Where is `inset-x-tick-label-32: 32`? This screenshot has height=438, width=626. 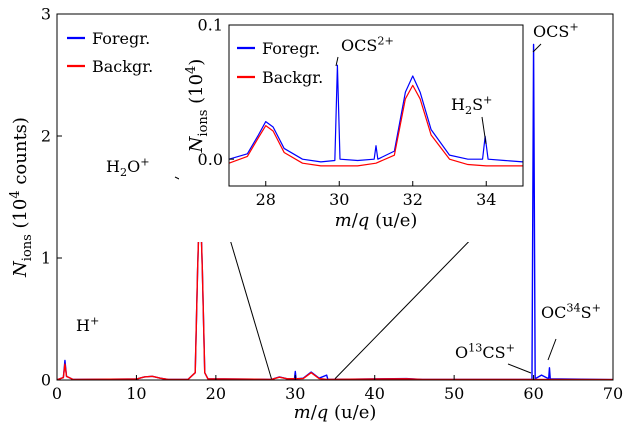
inset-x-tick-label-32: 32 is located at coordinates (413, 199).